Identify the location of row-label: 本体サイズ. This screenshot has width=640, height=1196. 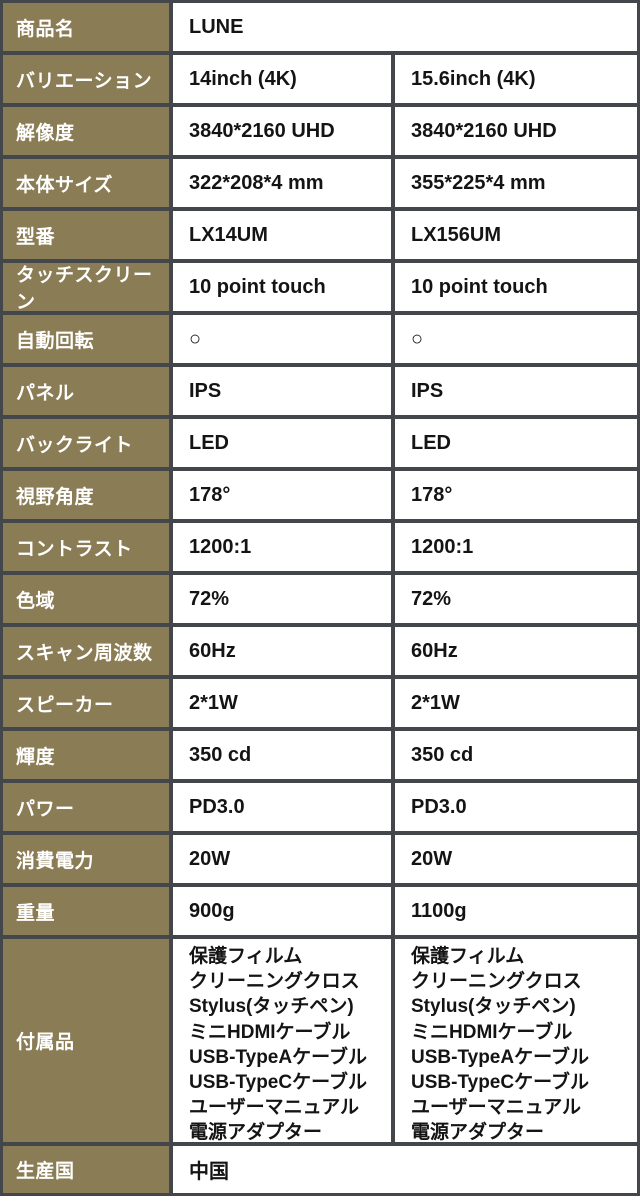
(88, 183).